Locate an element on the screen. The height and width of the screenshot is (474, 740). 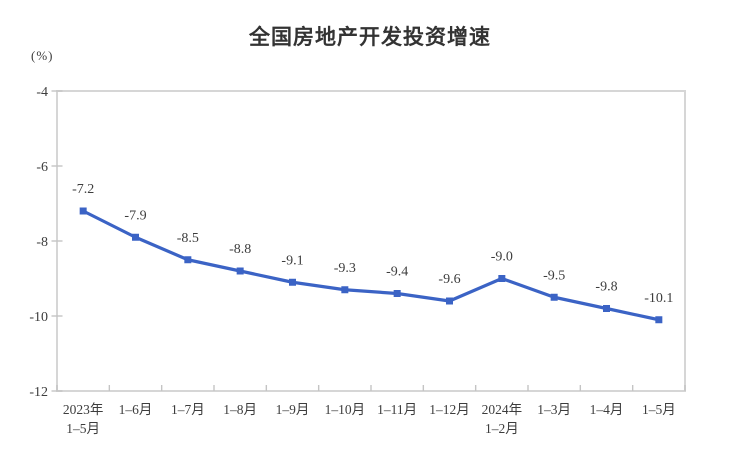
x-axis-tick-label: 1–7月 is located at coordinates (188, 409).